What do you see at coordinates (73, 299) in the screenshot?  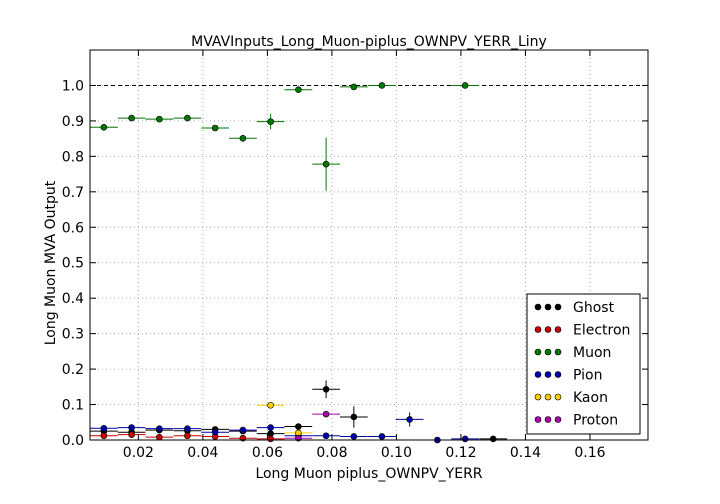 I see `y-tick-label: 0.4` at bounding box center [73, 299].